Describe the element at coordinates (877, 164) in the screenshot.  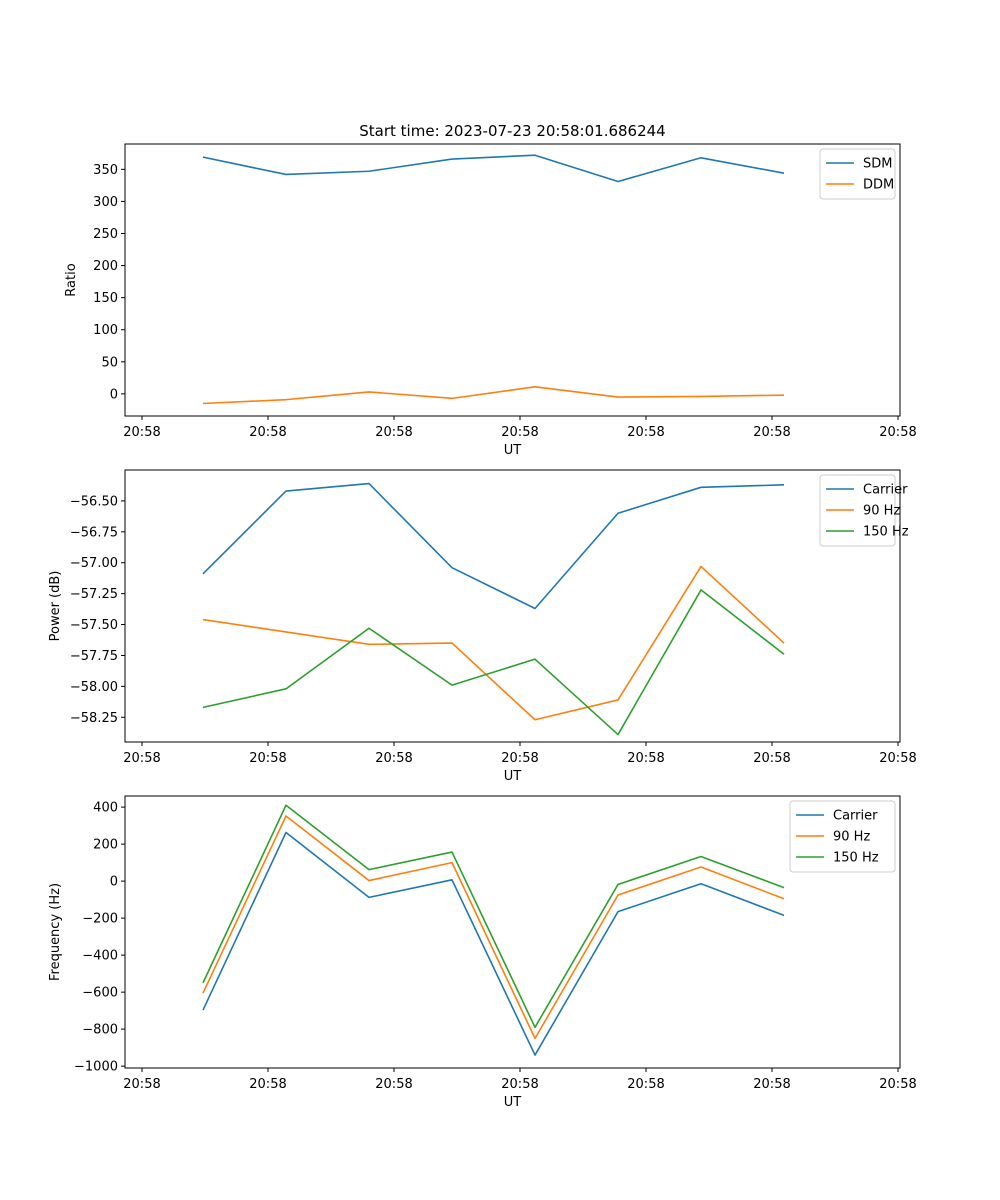
I see `legend-label: SDM` at that location.